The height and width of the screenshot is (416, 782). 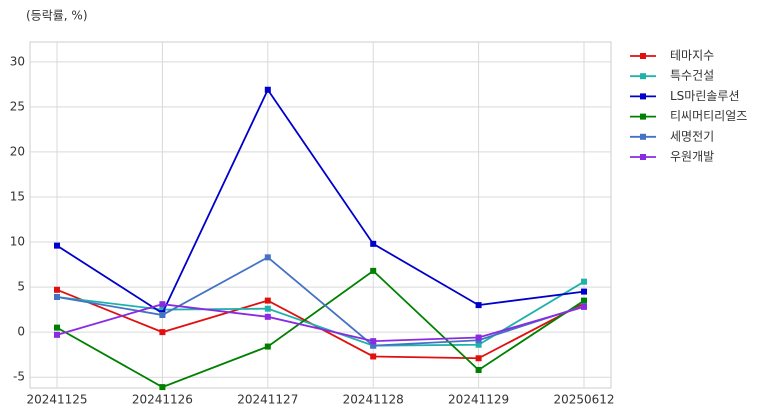 I want to click on y-tick-label: 20, so click(x=17, y=151).